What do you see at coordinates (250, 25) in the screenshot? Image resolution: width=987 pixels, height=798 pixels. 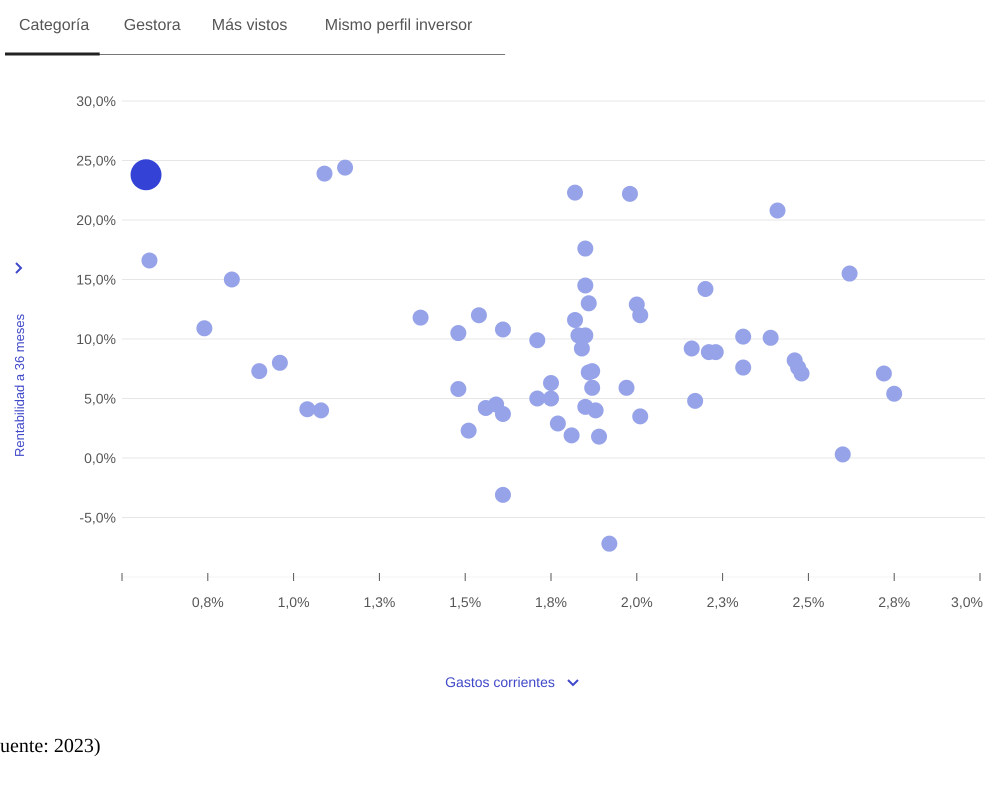 I see `text: Más vistos` at bounding box center [250, 25].